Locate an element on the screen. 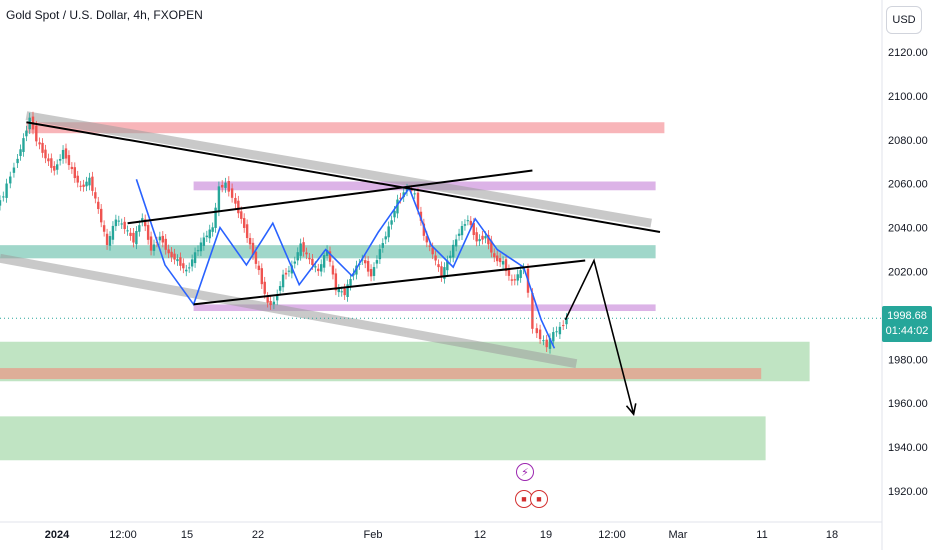 The height and width of the screenshot is (550, 932). x-tick-label: 19 is located at coordinates (546, 535).